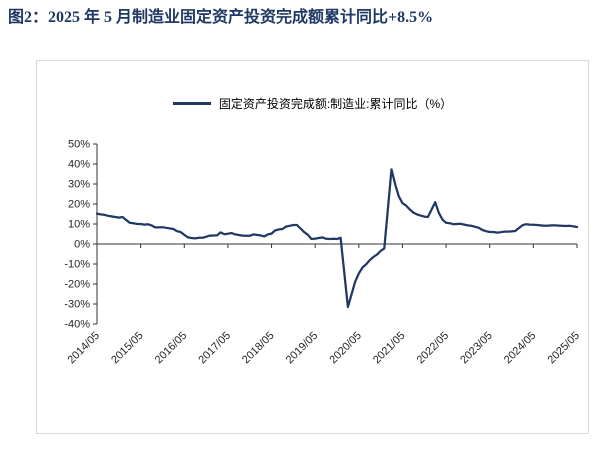 This screenshot has width=611, height=449. Describe the element at coordinates (432, 348) in the screenshot. I see `svg-text: 2022/05` at that location.